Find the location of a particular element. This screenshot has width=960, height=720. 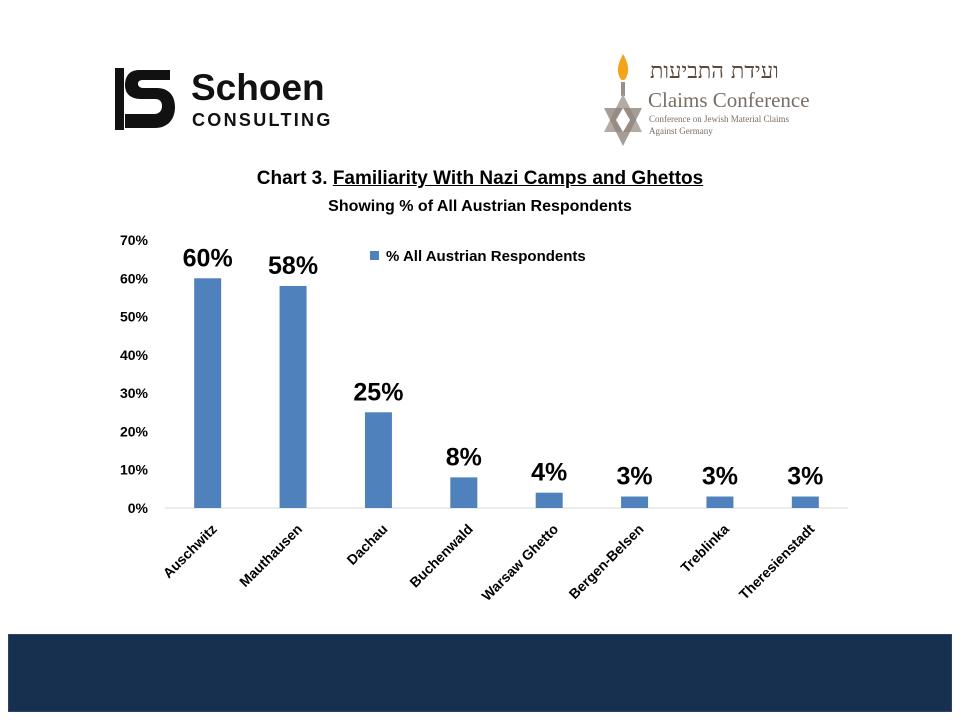

x-tick-label: Buchenwald is located at coordinates (441, 556).